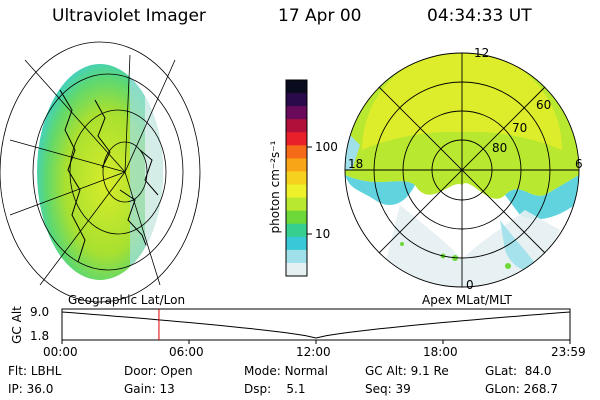 This screenshot has height=400, width=600. I want to click on colorbar, so click(296, 178).